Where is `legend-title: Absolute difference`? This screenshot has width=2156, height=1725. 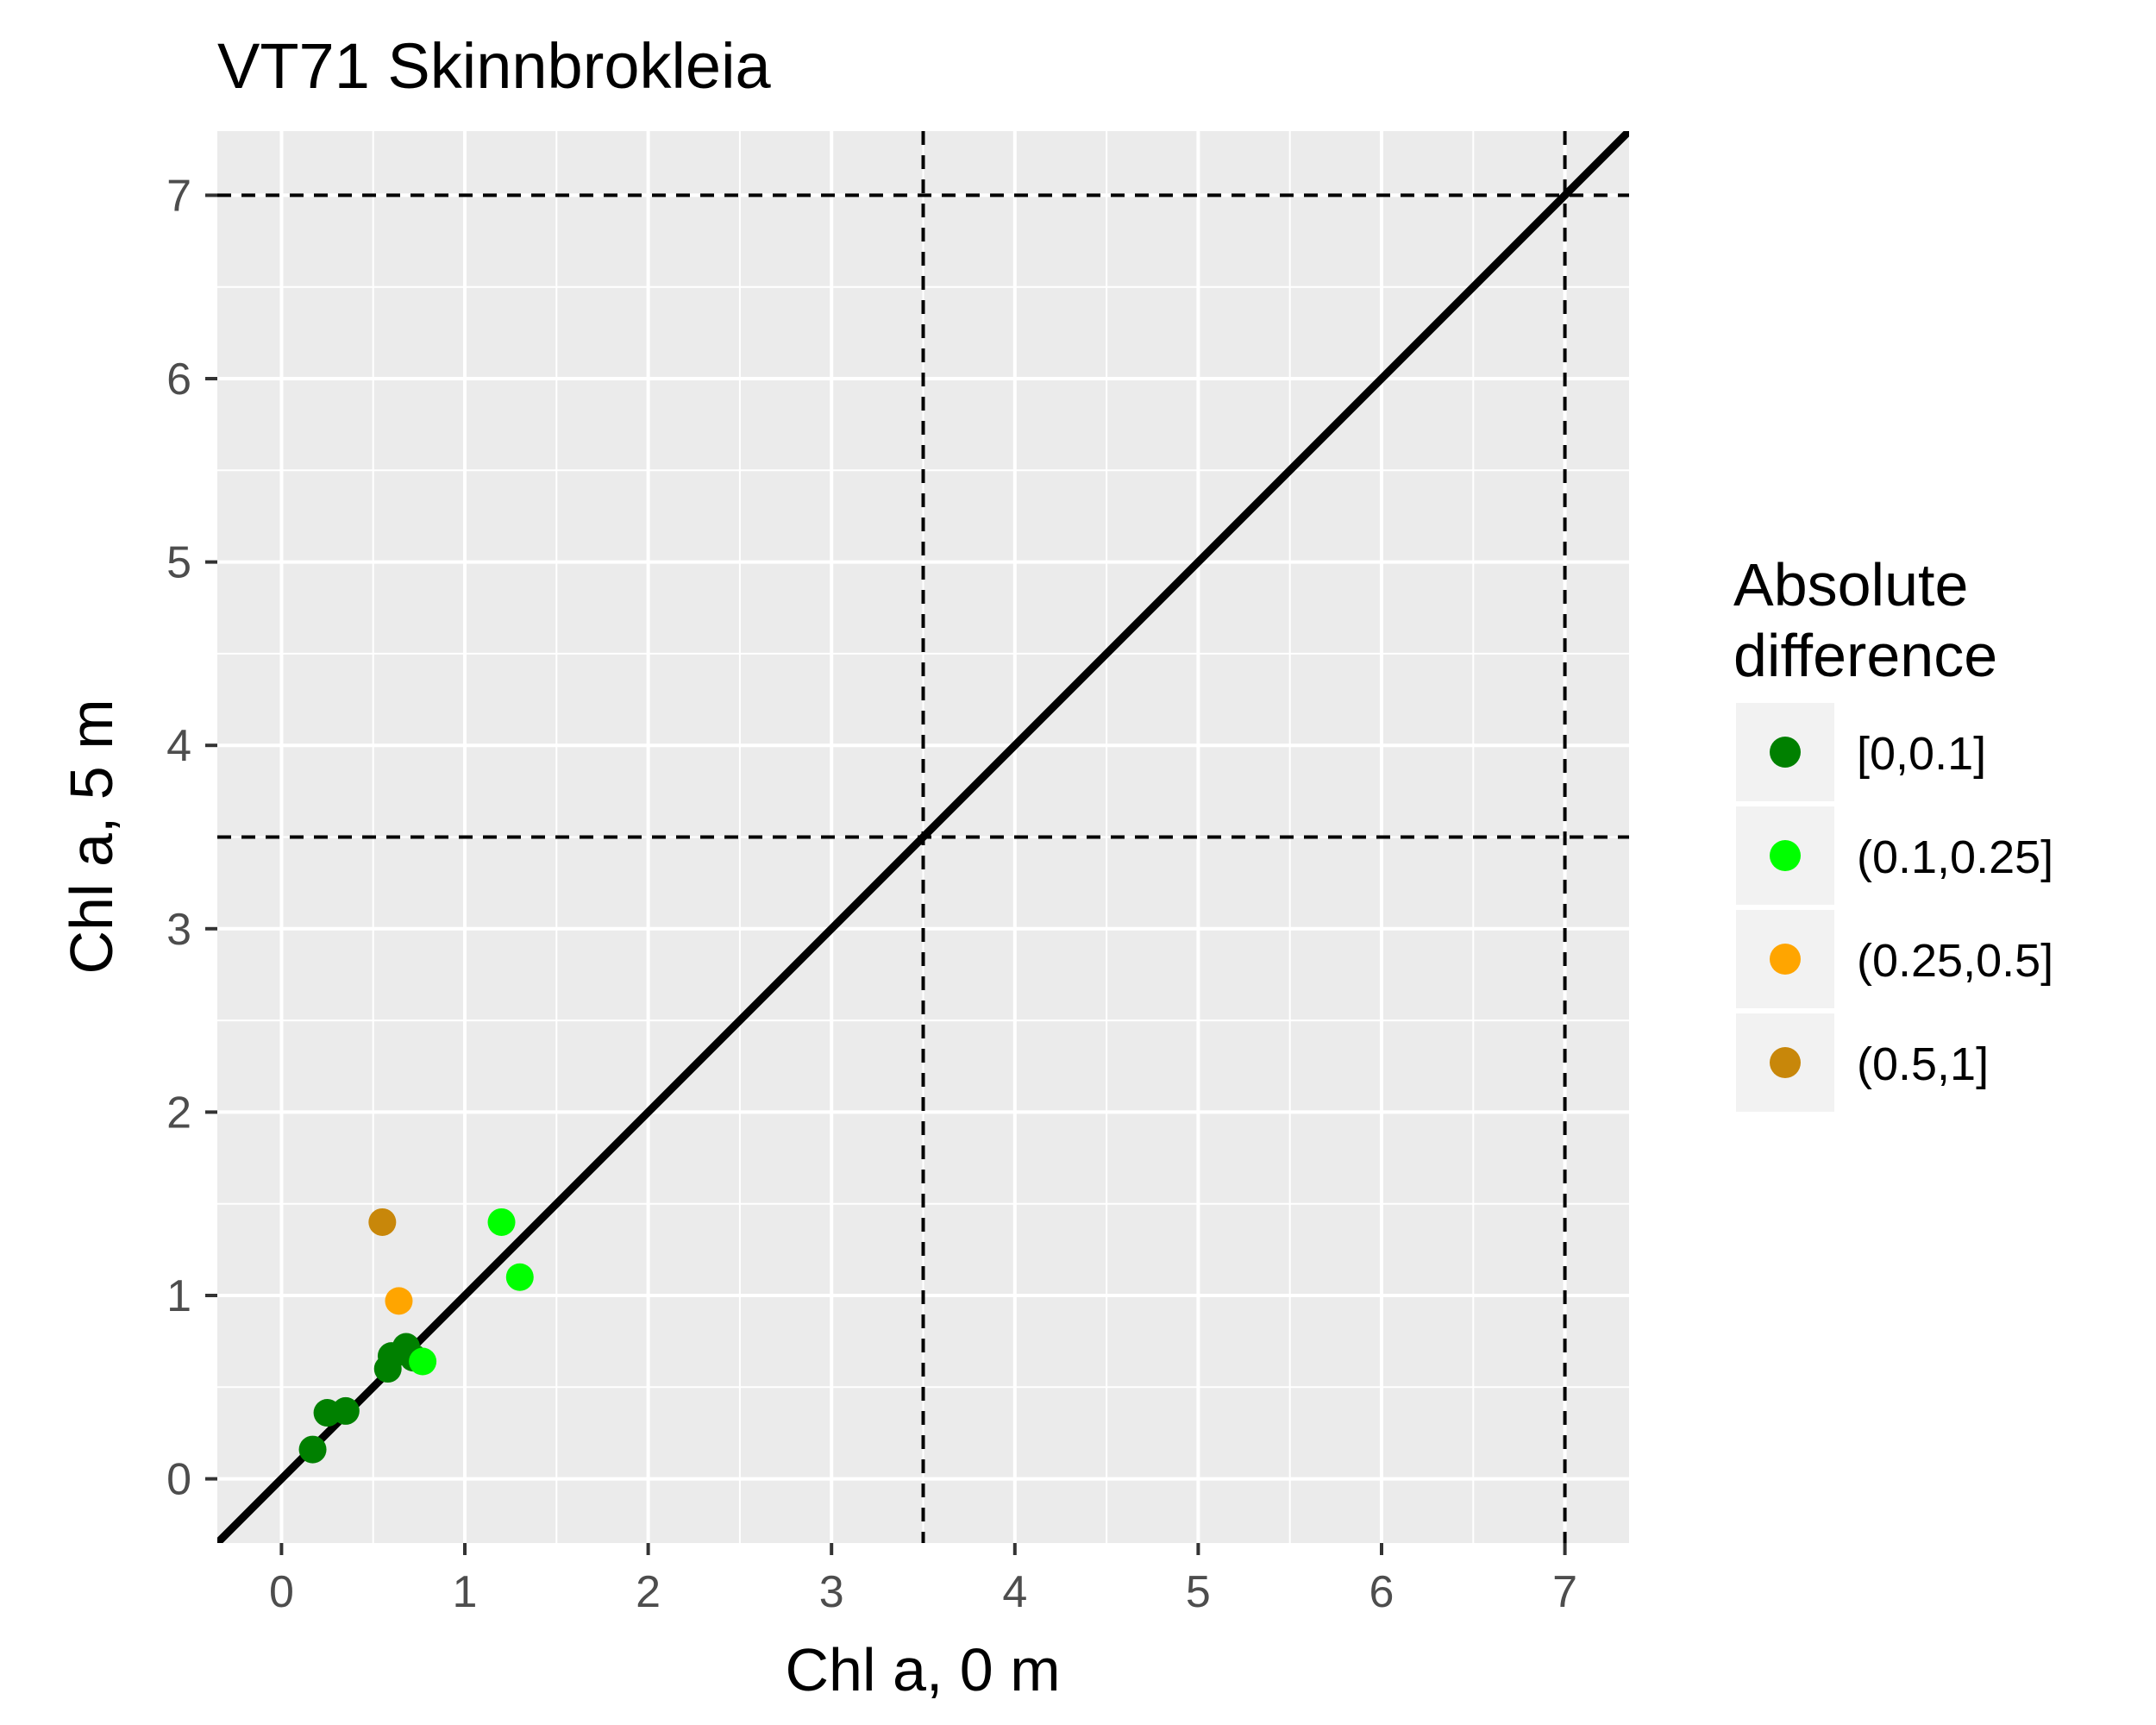 legend-title: Absolute difference is located at coordinates (1865, 620).